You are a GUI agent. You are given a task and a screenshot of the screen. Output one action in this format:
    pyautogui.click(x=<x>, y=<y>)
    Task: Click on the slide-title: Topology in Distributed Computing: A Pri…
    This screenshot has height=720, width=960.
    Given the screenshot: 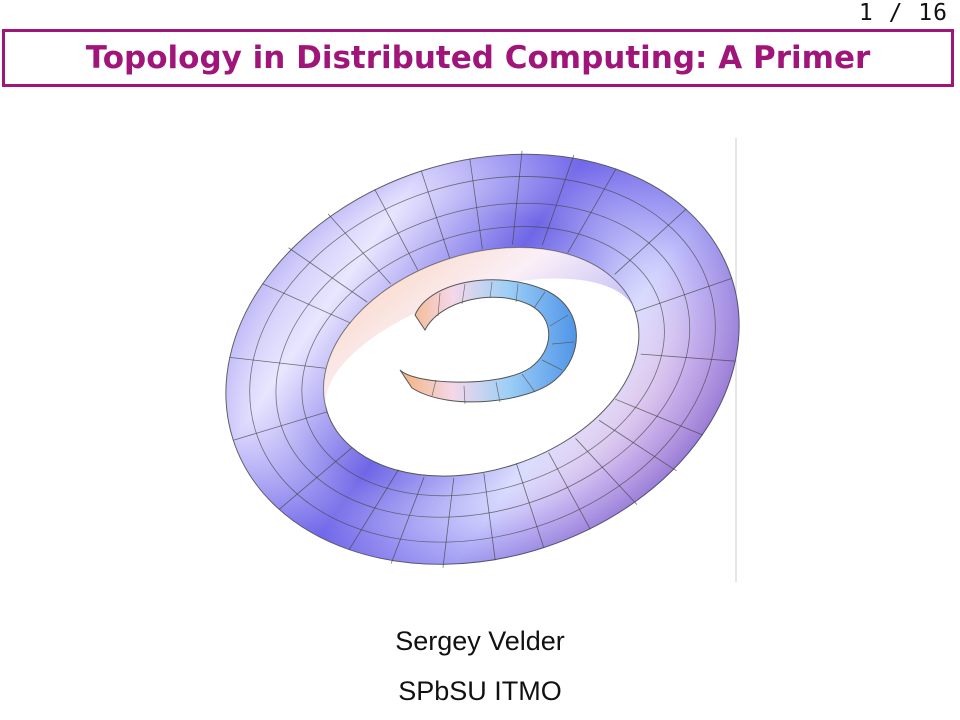 What is the action you would take?
    pyautogui.click(x=478, y=58)
    